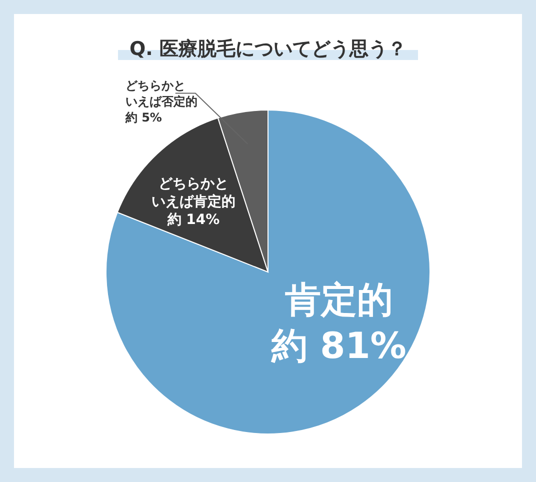 The width and height of the screenshot is (536, 482). I want to click on data-label: 約 5%, so click(143, 117).